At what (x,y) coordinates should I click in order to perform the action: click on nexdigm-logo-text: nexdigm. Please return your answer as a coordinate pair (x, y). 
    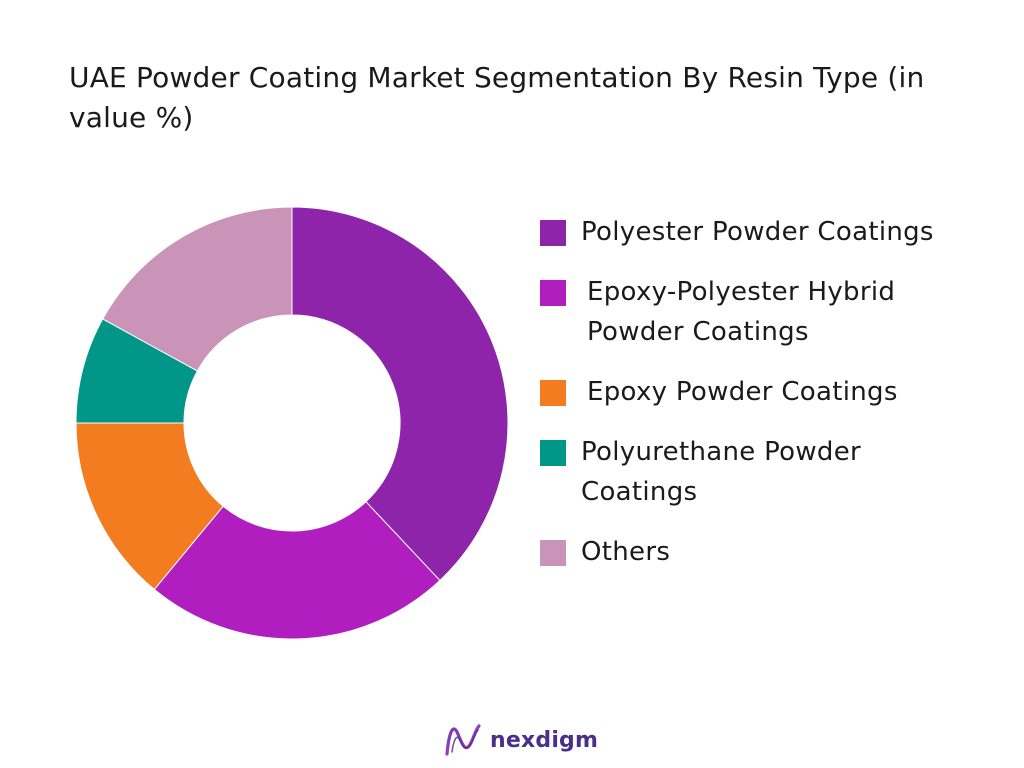
    Looking at the image, I should click on (544, 740).